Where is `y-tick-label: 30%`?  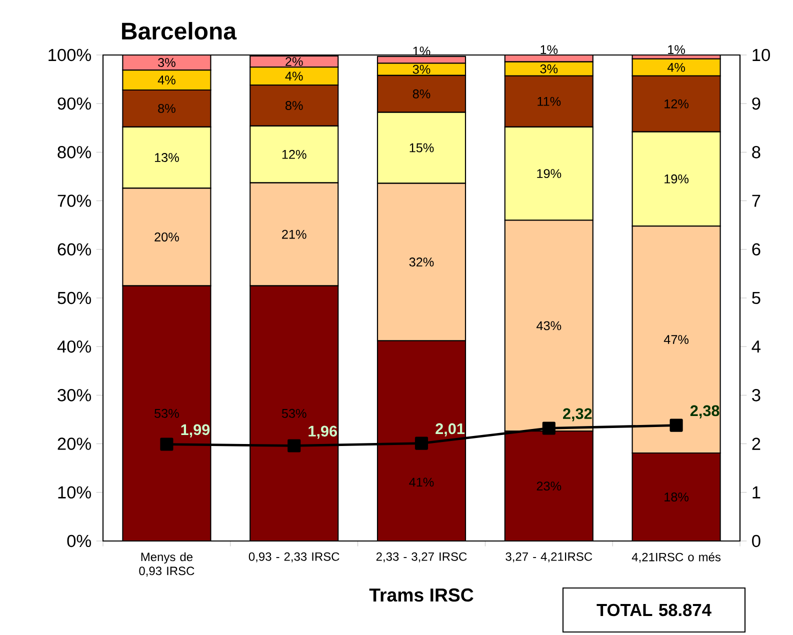 y-tick-label: 30% is located at coordinates (75, 395).